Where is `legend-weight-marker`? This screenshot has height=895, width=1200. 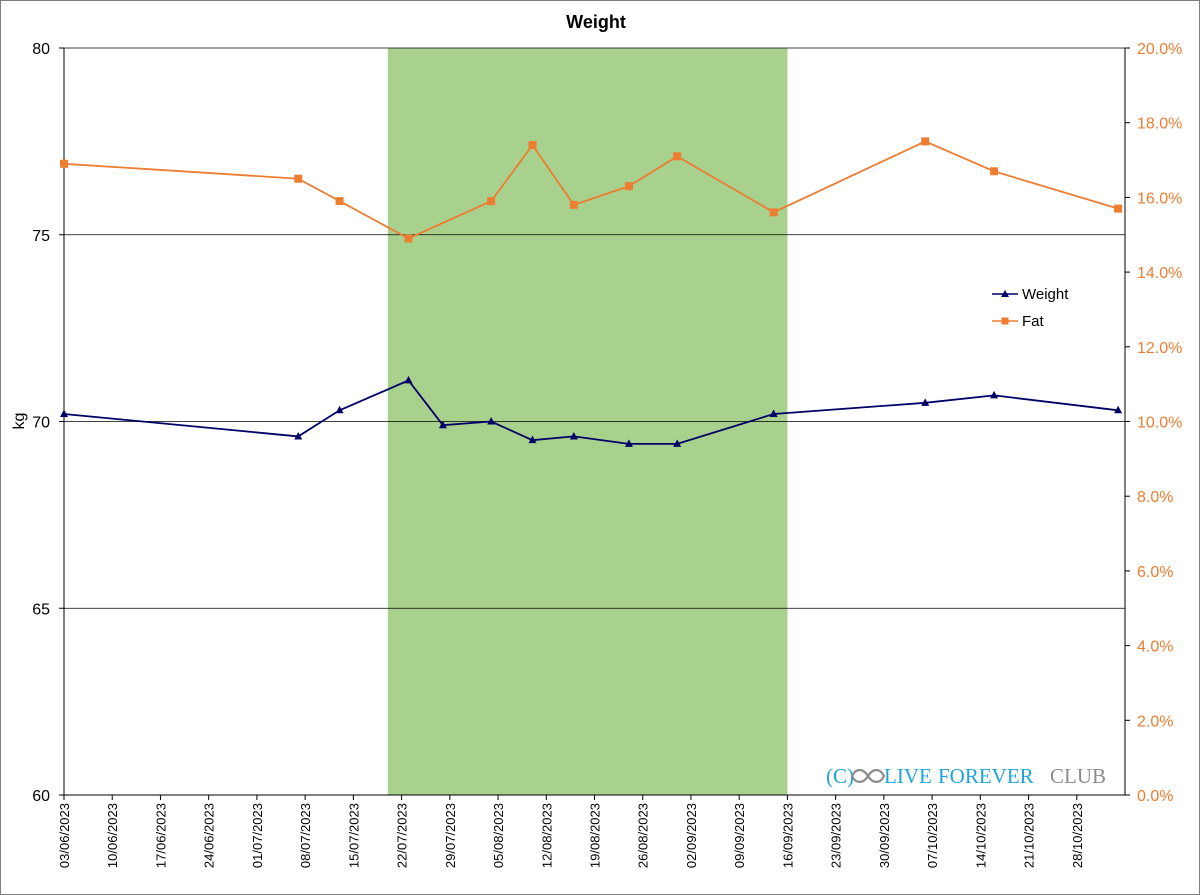
legend-weight-marker is located at coordinates (1005, 293).